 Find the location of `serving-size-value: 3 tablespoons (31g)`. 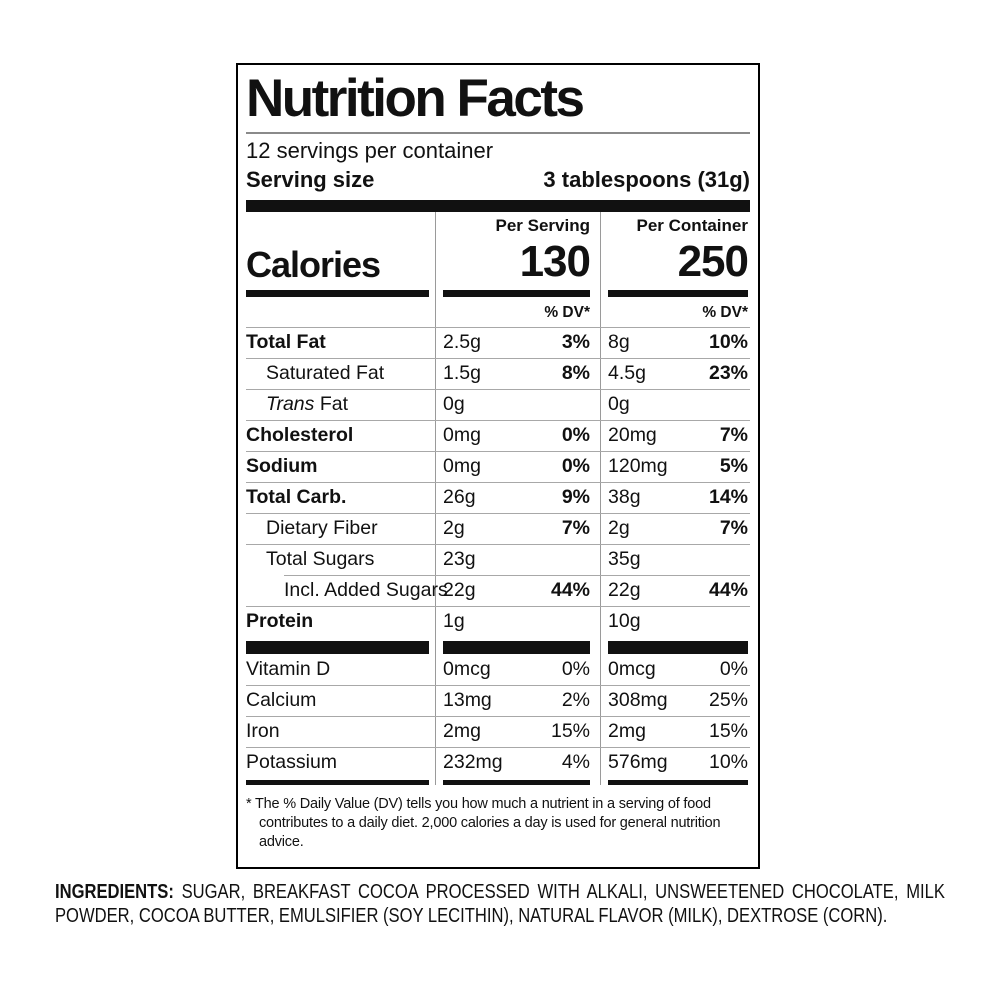

serving-size-value: 3 tablespoons (31g) is located at coordinates (646, 179).